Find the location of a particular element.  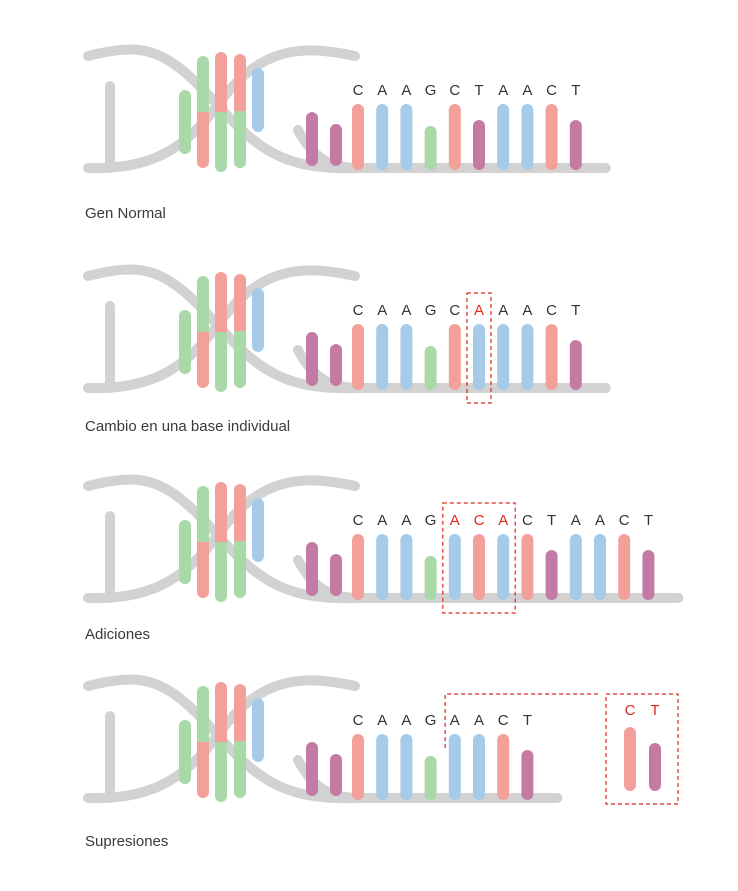

deleted-base-letter: T is located at coordinates (654, 710).